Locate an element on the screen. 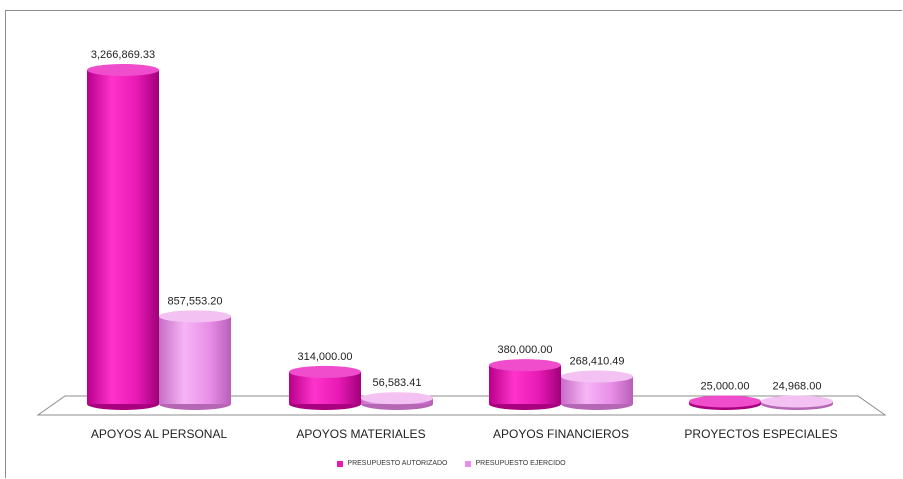 The image size is (903, 479). category-label-apoyos-materiales: APOYOS MATERIALES is located at coordinates (360, 434).